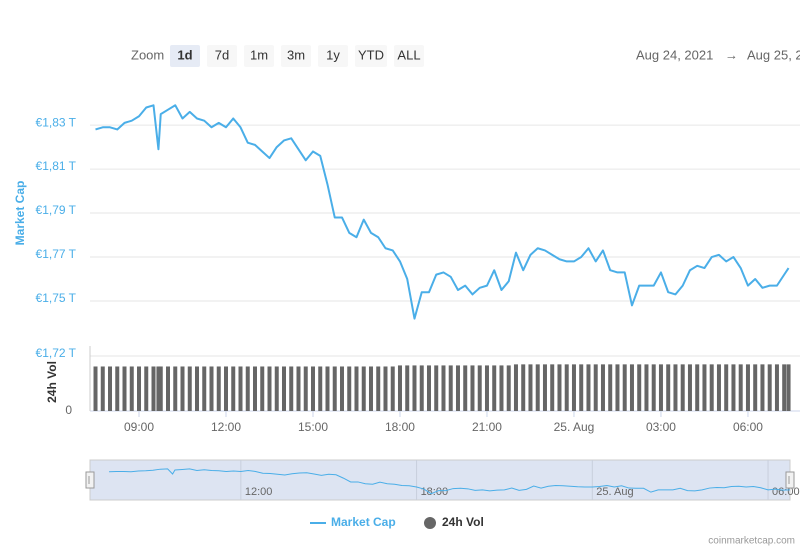 The height and width of the screenshot is (550, 800). I want to click on date-to: Aug 25, 2, so click(773, 54).